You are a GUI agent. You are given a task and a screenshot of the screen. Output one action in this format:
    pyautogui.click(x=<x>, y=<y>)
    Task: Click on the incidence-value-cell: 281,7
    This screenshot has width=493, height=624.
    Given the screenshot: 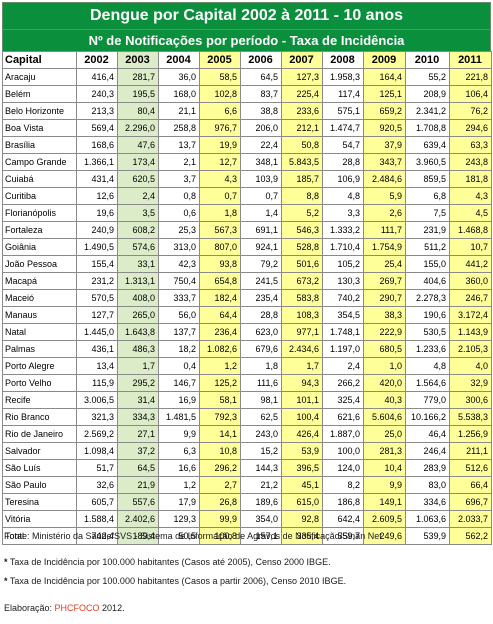 What is the action you would take?
    pyautogui.click(x=138, y=77)
    